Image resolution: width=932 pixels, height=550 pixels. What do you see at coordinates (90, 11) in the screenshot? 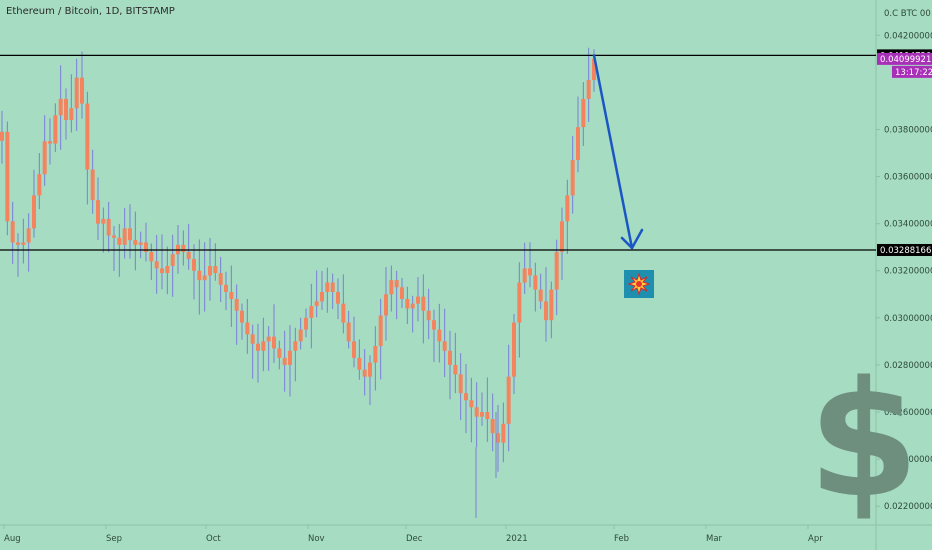
I see `symbol-title: Ethereum / Bitcoin, 1D, BITSTAMP` at bounding box center [90, 11].